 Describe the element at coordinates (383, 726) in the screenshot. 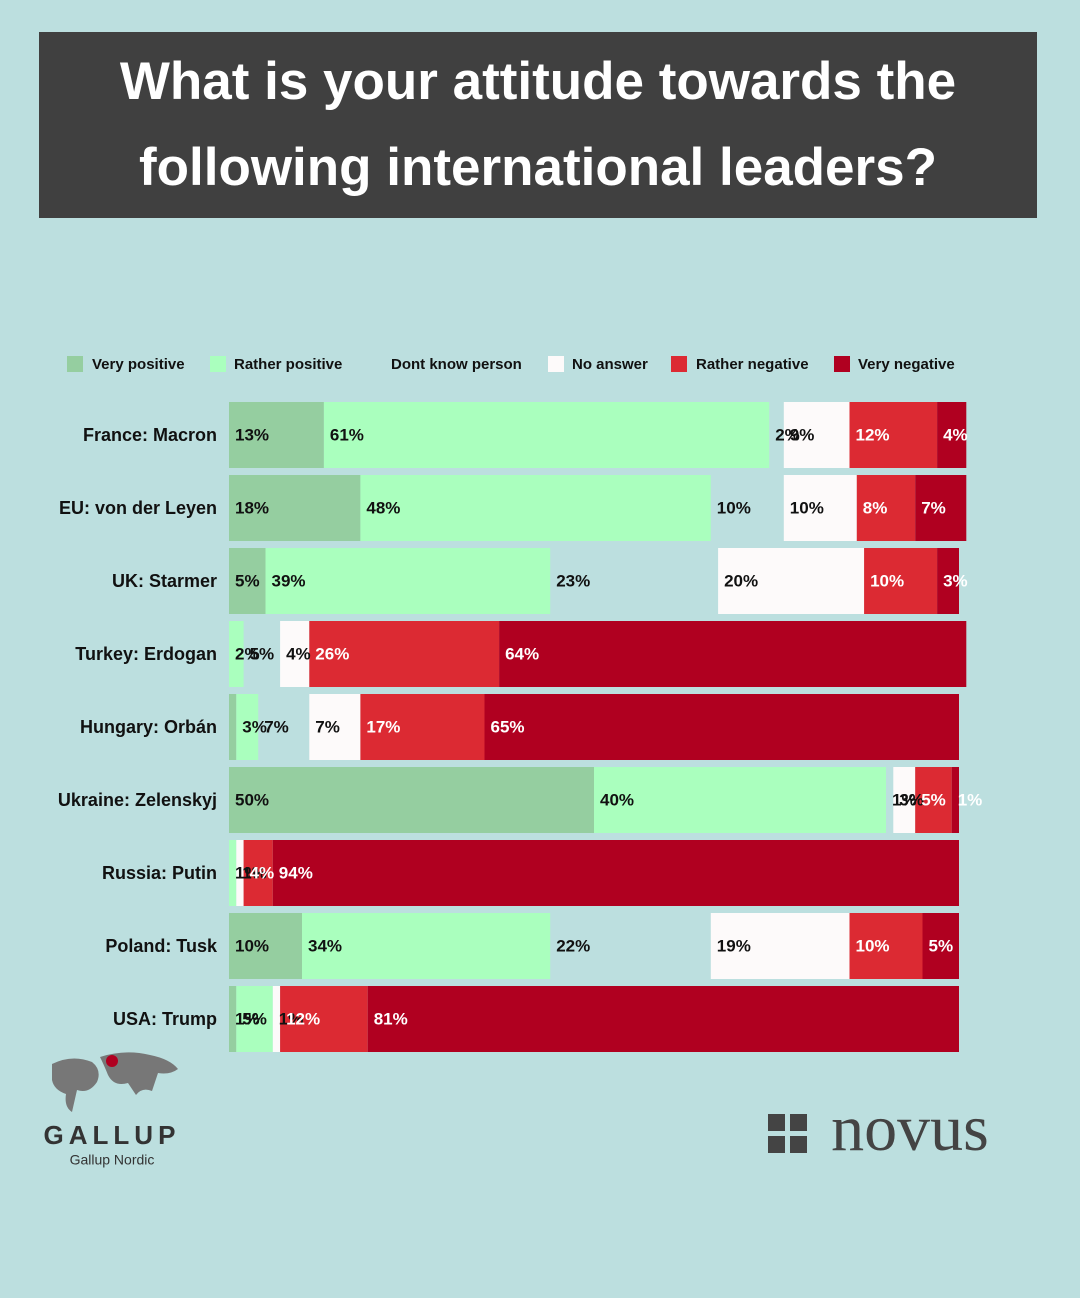

I see `value-label: 17%` at that location.